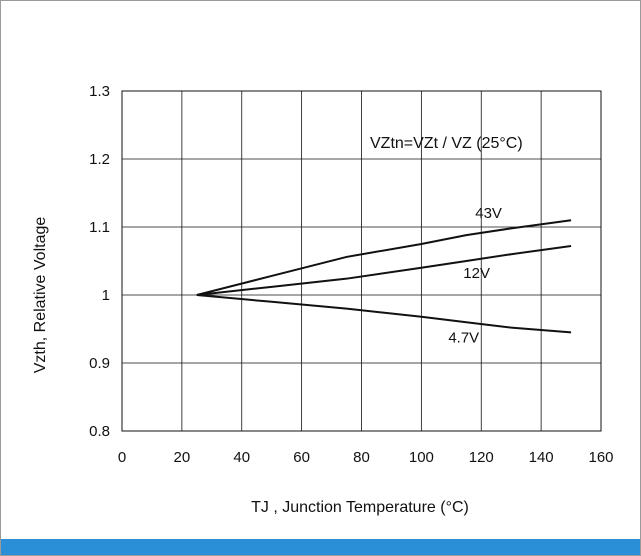 The width and height of the screenshot is (641, 556). What do you see at coordinates (320, 547) in the screenshot?
I see `bottom-accent-bar` at bounding box center [320, 547].